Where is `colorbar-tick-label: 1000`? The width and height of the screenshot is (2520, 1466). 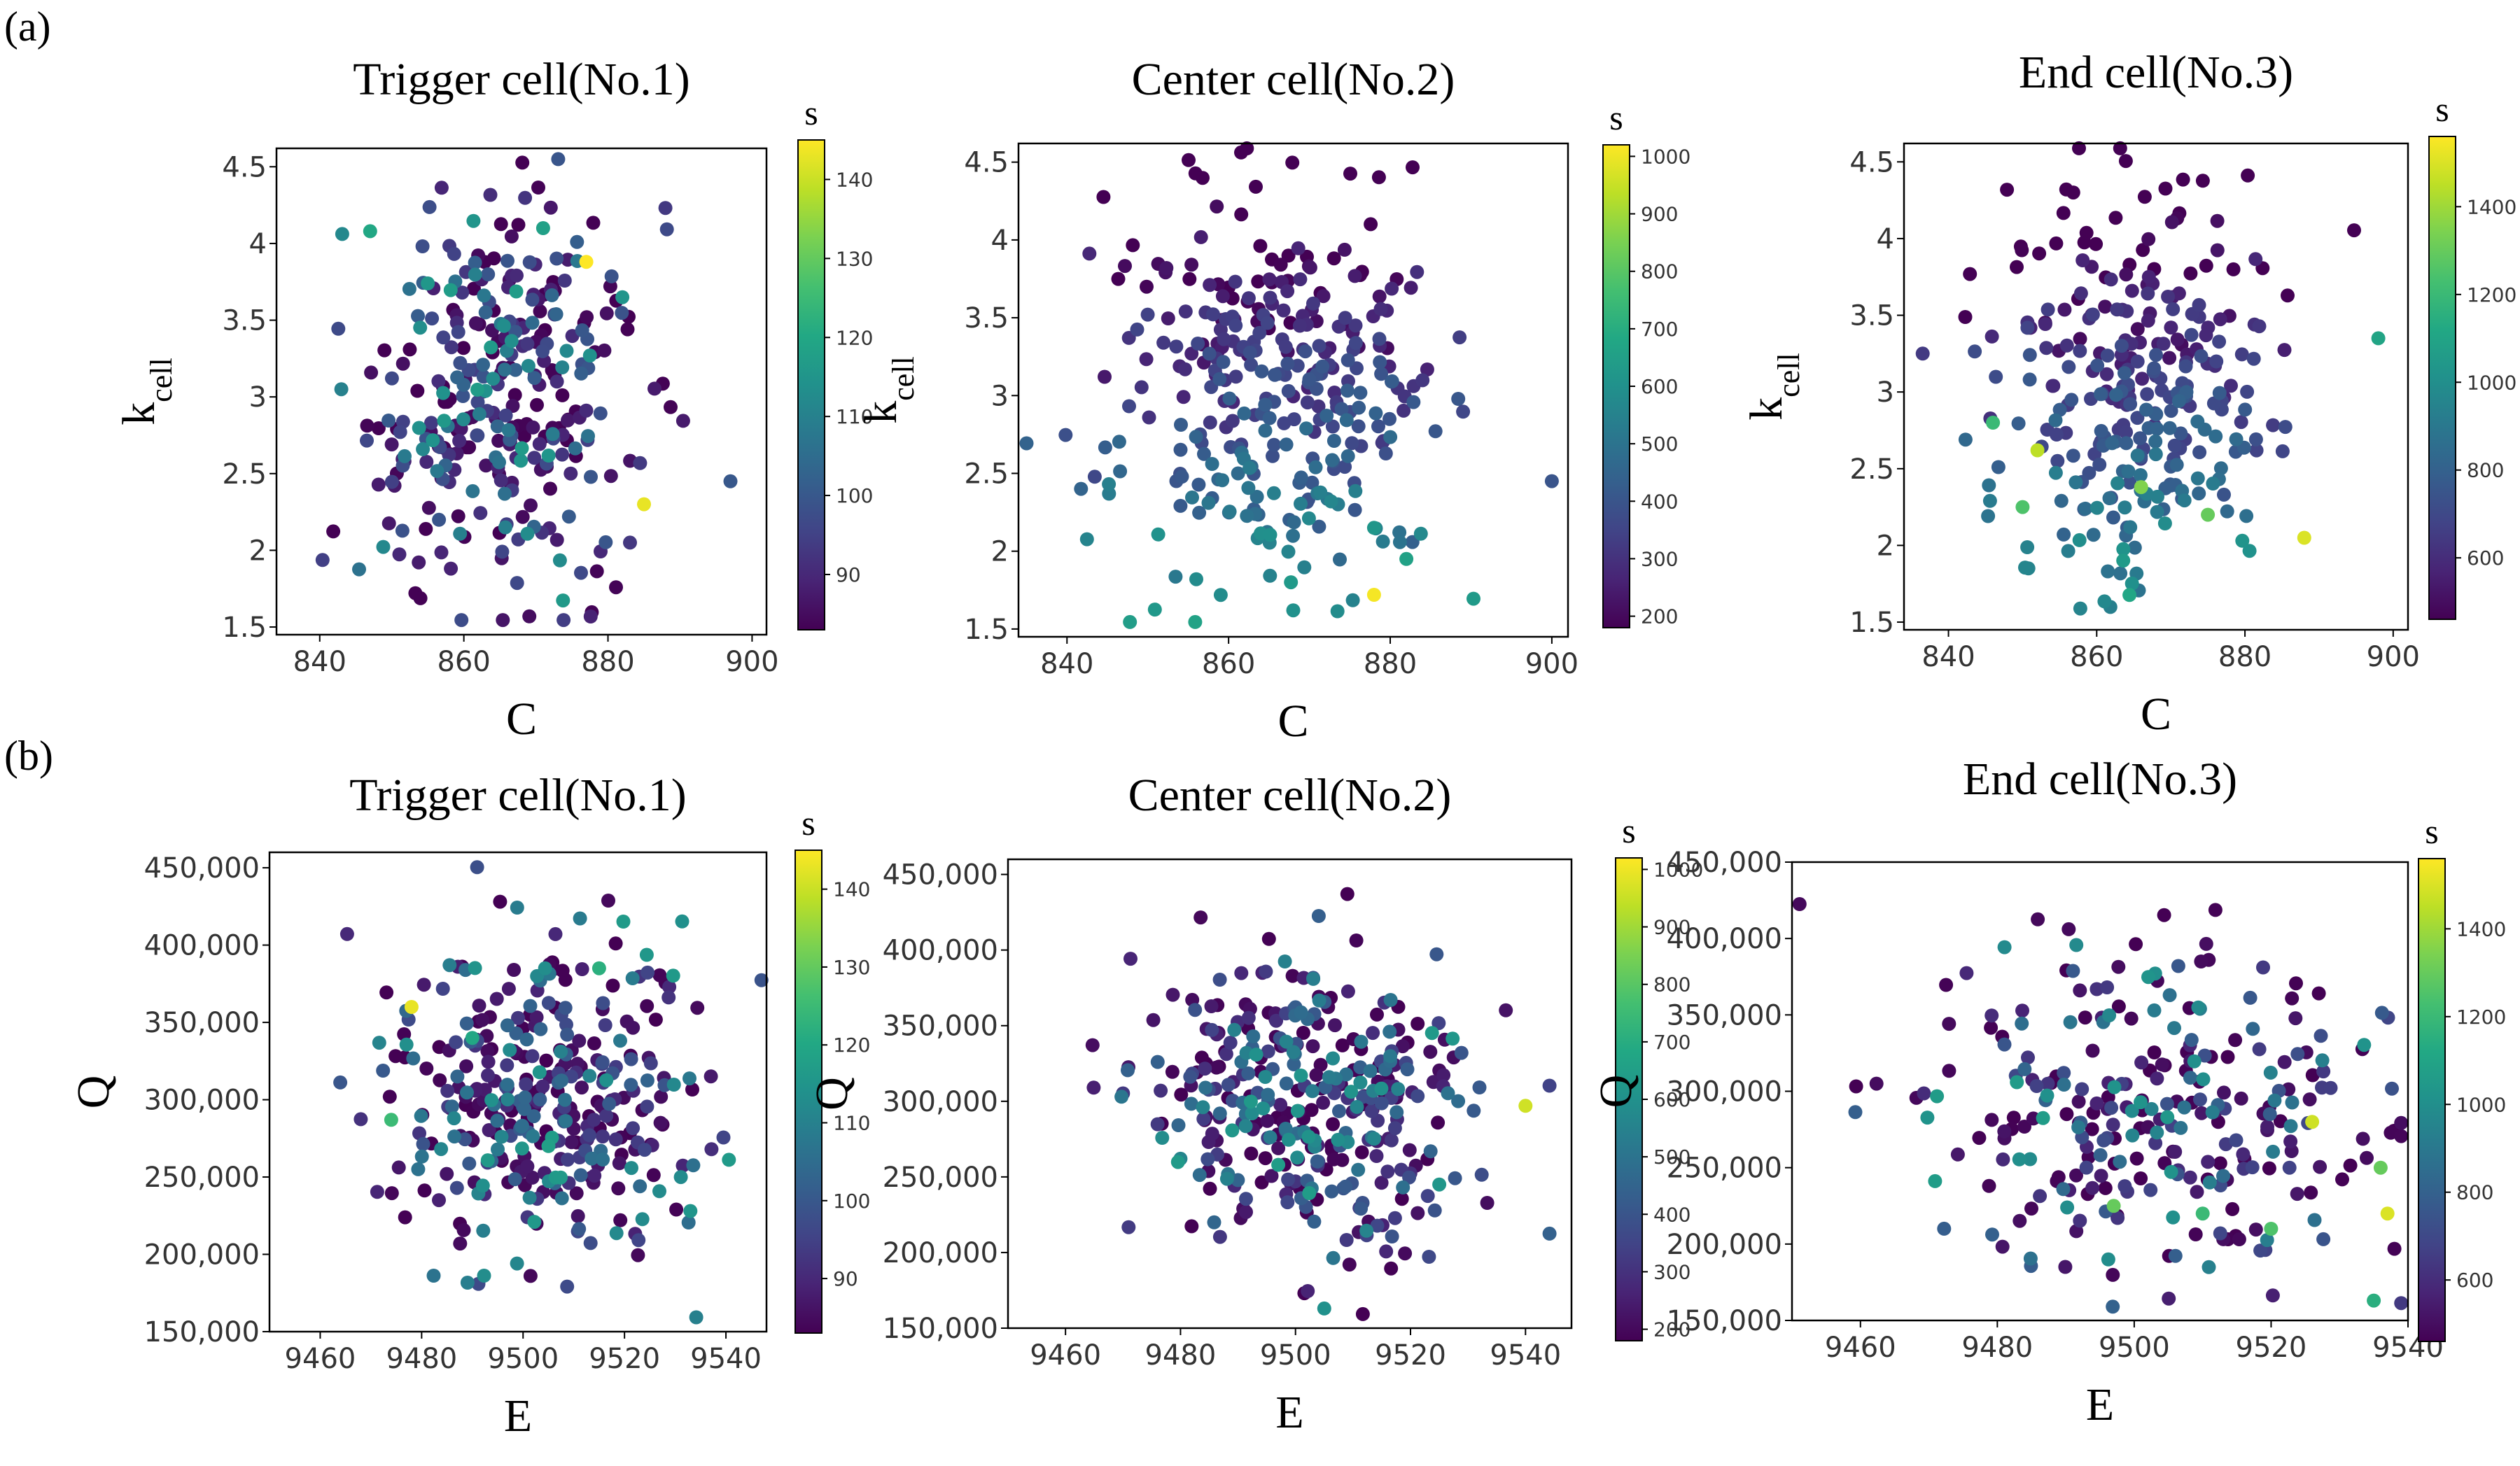
colorbar-tick-label: 1000 is located at coordinates (1678, 869).